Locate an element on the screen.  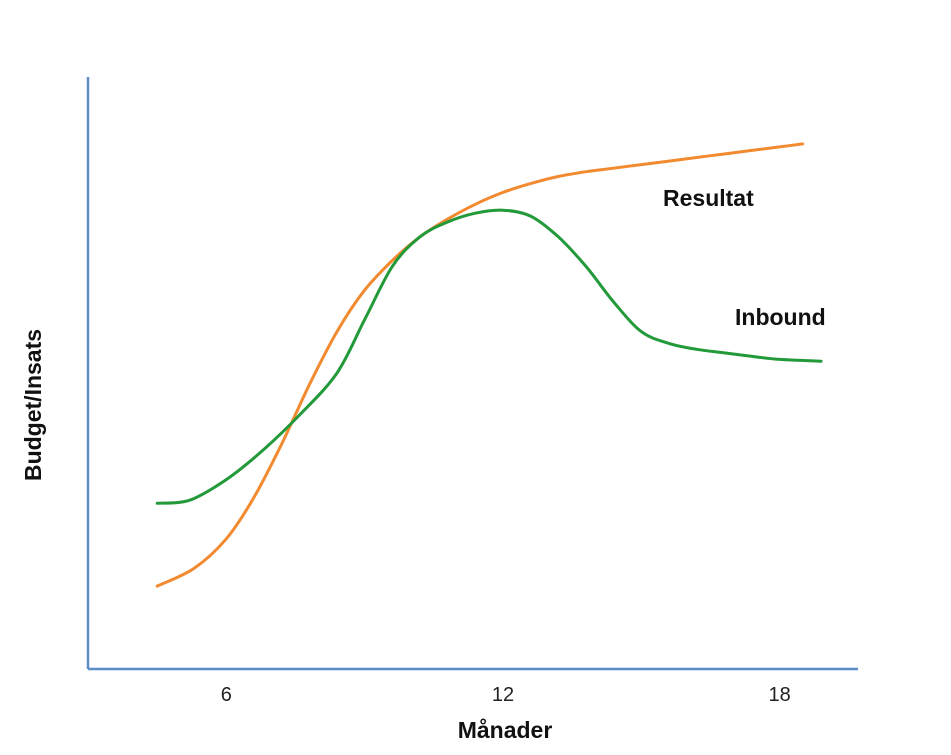
y-axis-title: Budget/Insats is located at coordinates (33, 405).